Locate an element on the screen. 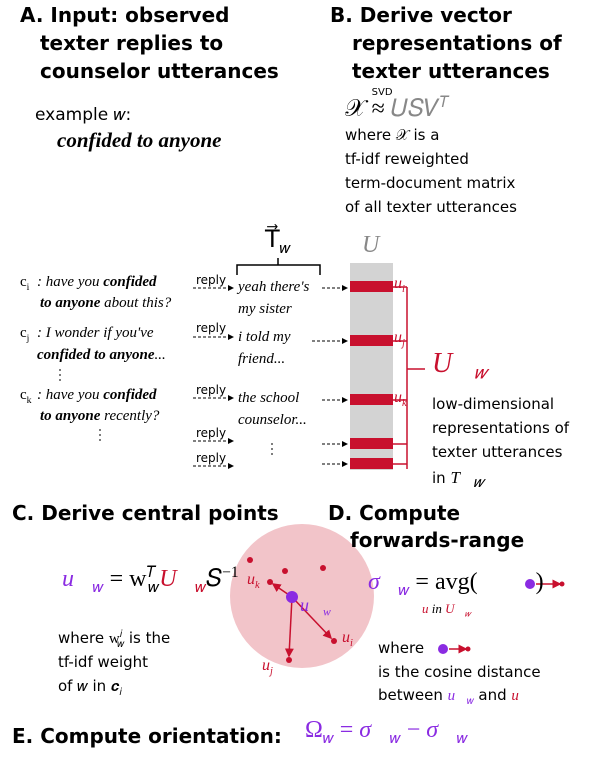 The height and width of the screenshot is (758, 599). utterance: : I wonder if you've is located at coordinates (95, 333).